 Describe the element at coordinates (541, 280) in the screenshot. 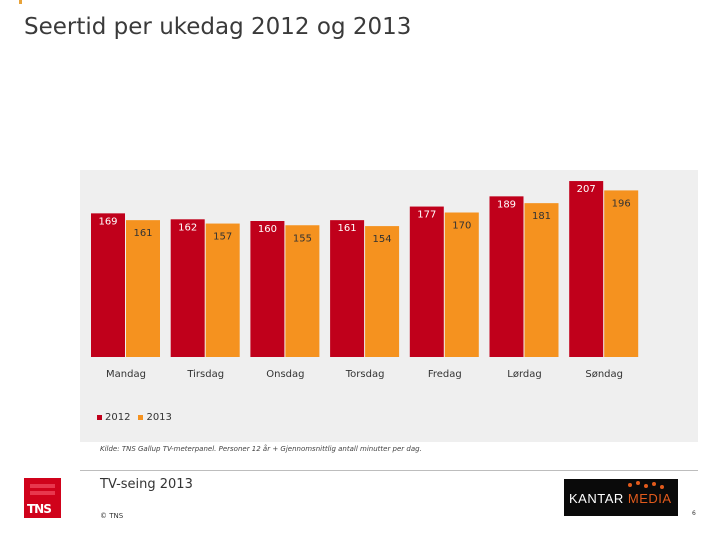

I see `bar-2013-Lørdag` at that location.